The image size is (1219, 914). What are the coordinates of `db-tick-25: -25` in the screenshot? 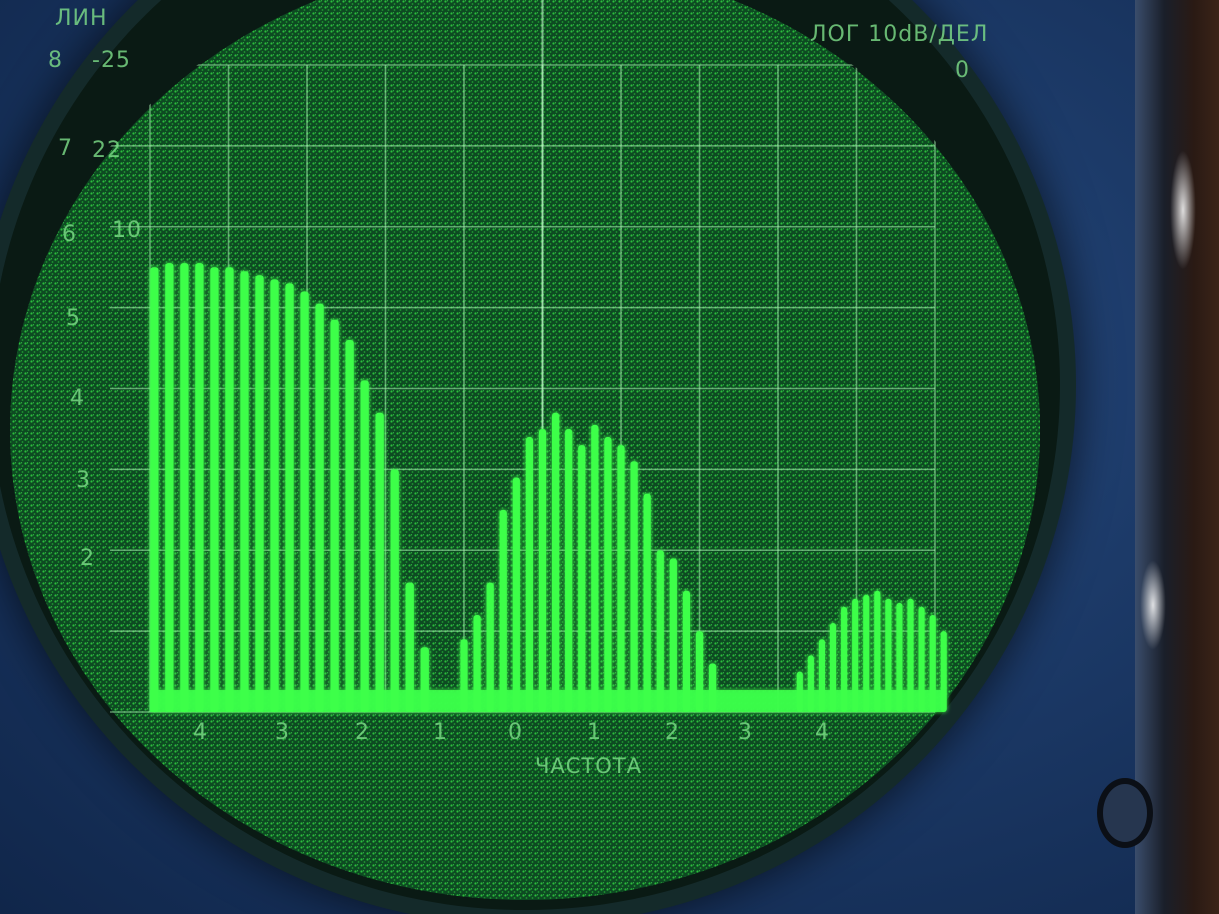 It's located at (111, 60).